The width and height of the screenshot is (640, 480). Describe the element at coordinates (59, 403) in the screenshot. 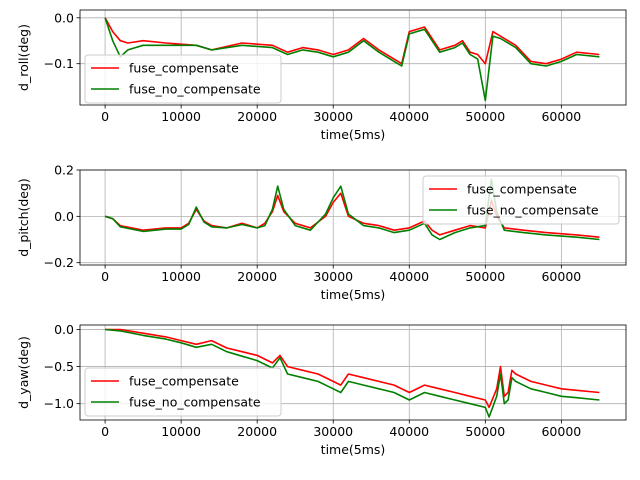

I see `y-tick-label: −1.0` at that location.